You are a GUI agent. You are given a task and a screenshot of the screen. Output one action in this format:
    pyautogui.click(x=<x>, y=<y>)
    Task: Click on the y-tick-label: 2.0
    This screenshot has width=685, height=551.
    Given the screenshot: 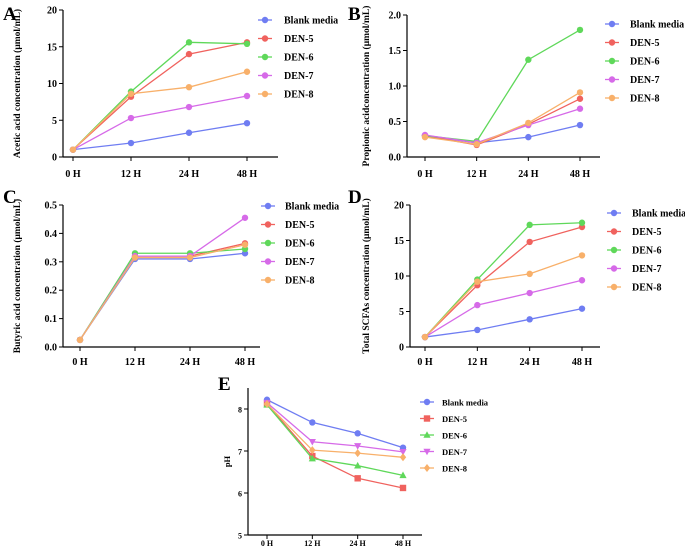 What is the action you would take?
    pyautogui.click(x=395, y=16)
    